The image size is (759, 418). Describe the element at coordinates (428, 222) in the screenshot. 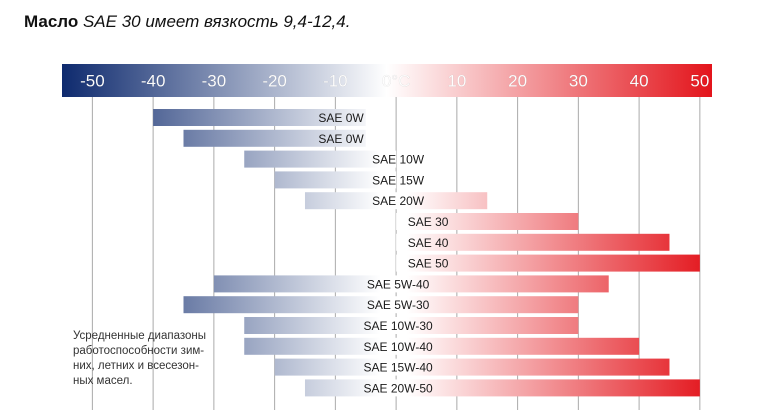

I see `bar-label: SAE 30` at that location.